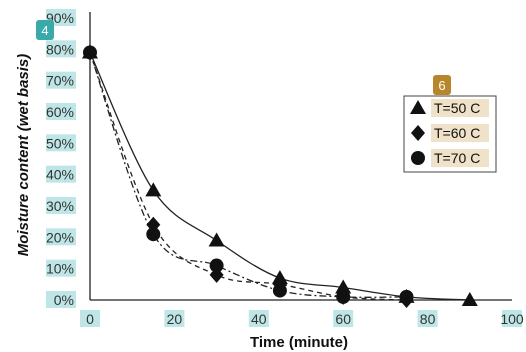  I want to click on y-tick: 0%, so click(61, 299).